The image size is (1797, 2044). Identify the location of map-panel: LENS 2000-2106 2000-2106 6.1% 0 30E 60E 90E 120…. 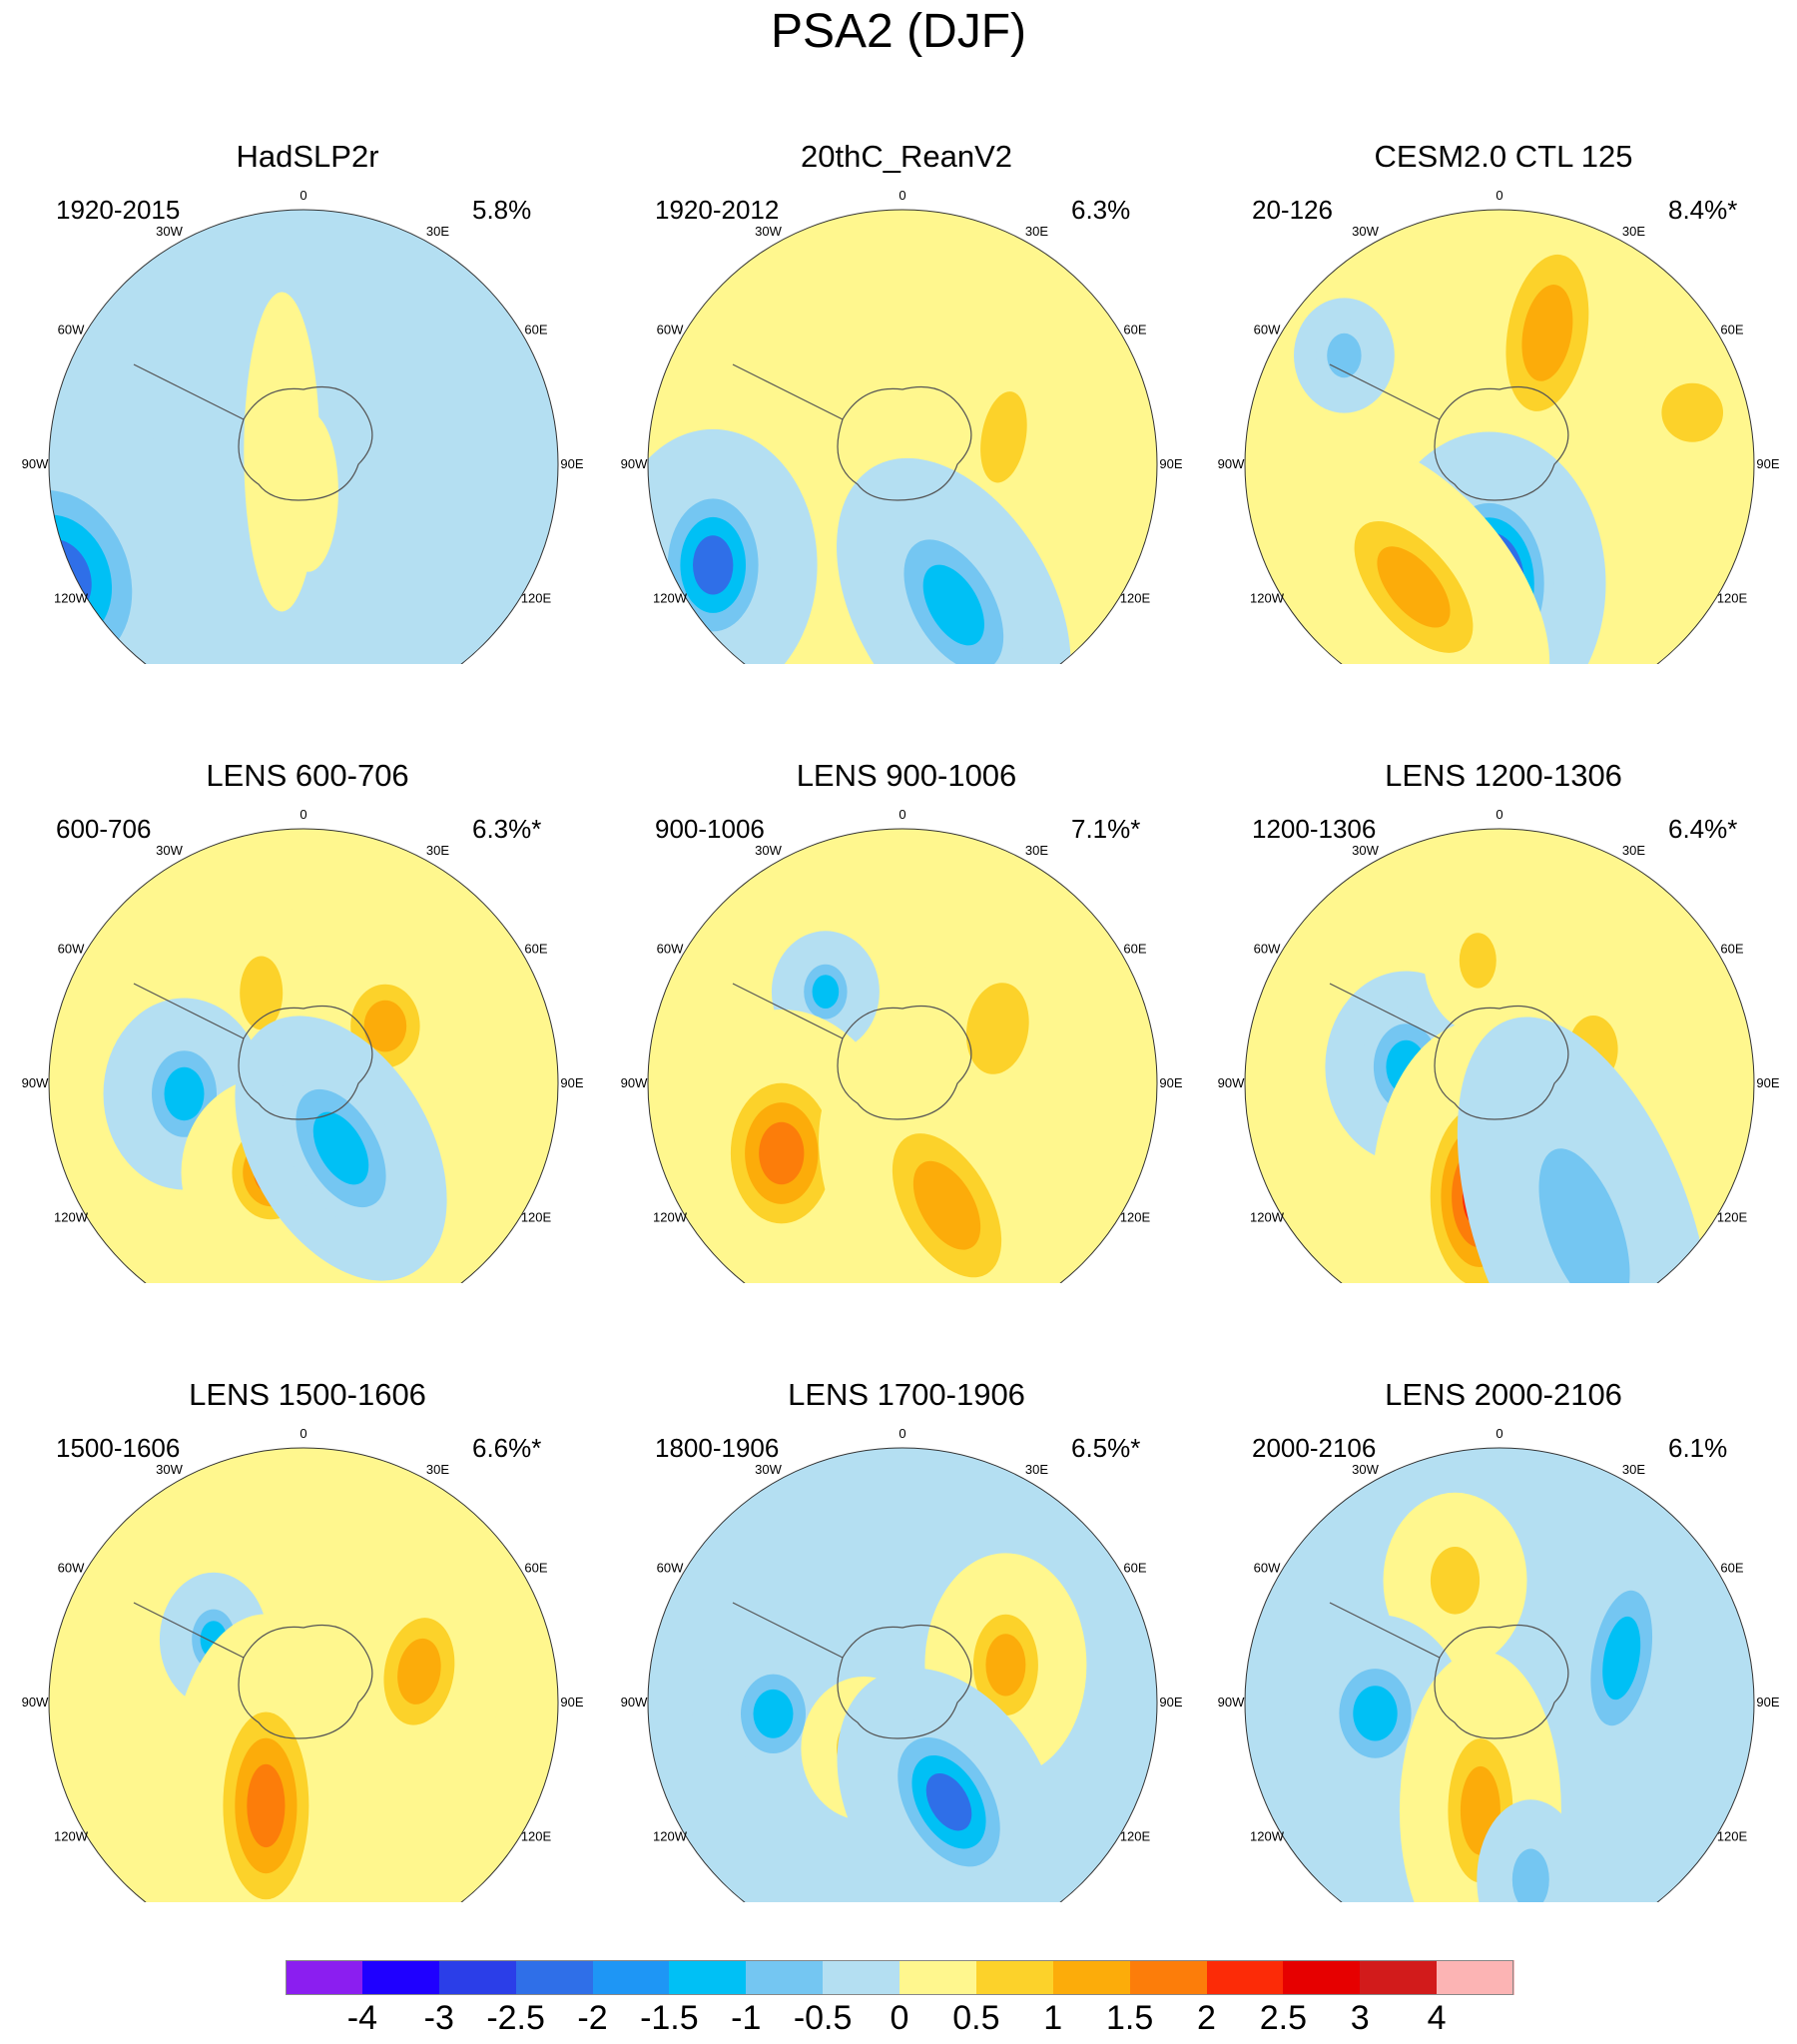
(1500, 1592).